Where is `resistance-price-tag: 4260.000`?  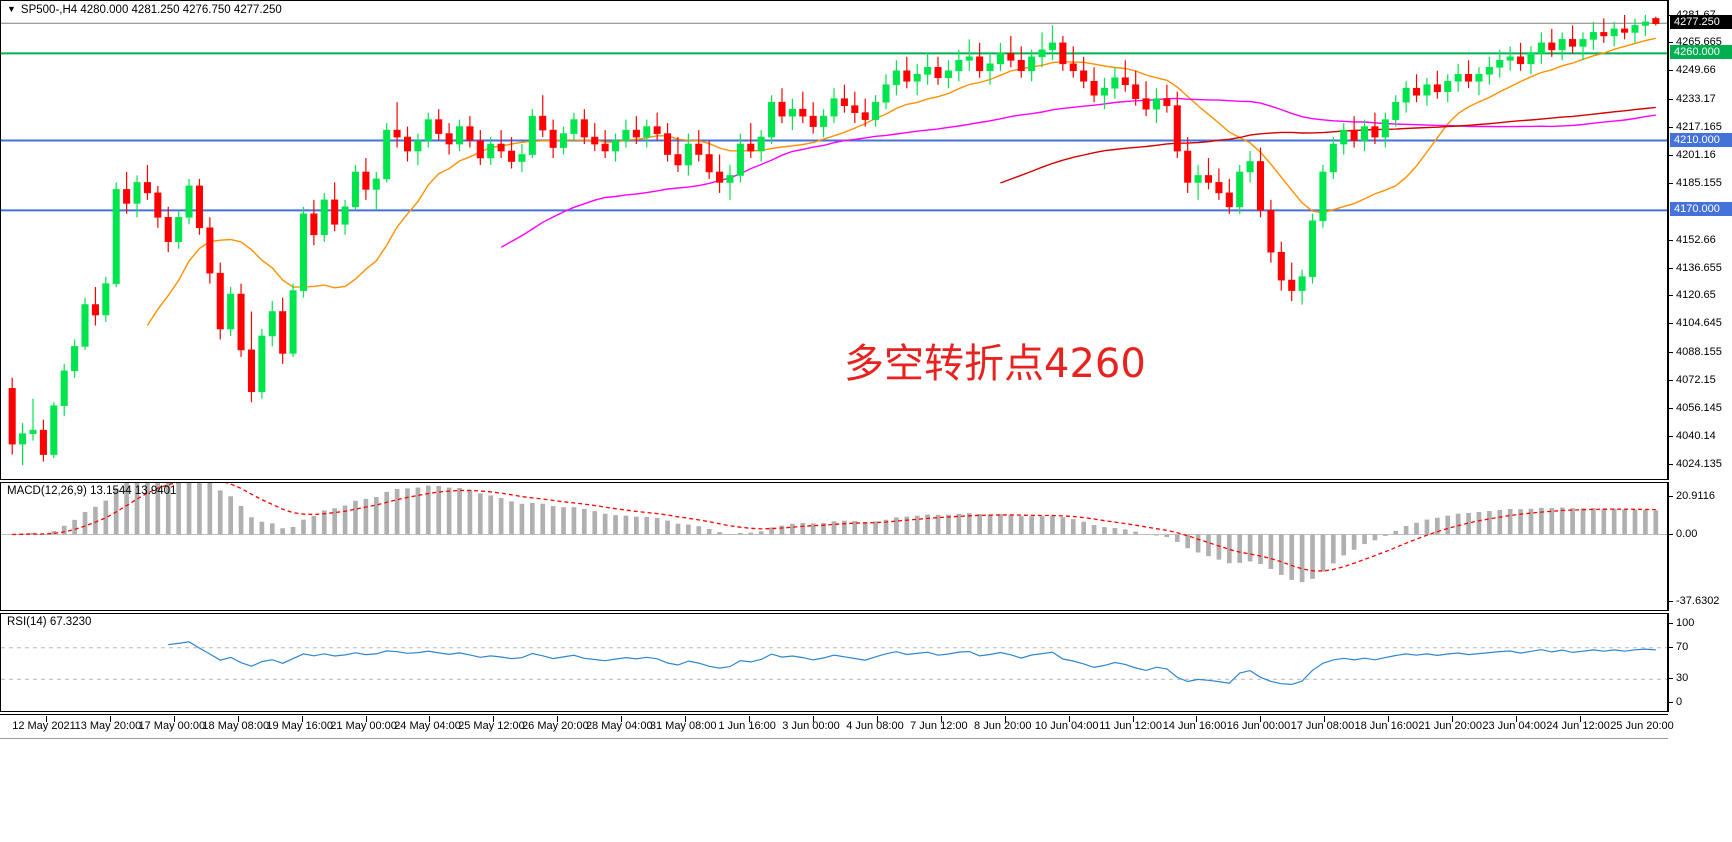
resistance-price-tag: 4260.000 is located at coordinates (1701, 52).